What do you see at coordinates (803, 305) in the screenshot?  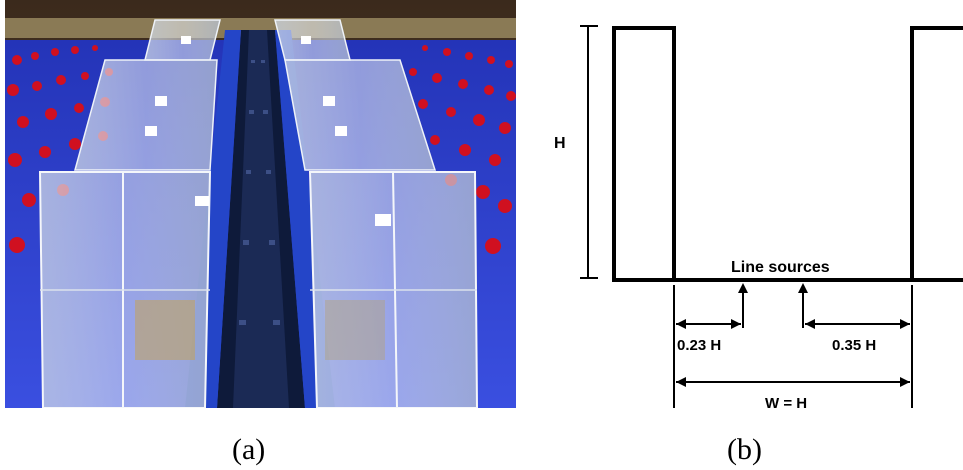 I see `line-source-arrow-right` at bounding box center [803, 305].